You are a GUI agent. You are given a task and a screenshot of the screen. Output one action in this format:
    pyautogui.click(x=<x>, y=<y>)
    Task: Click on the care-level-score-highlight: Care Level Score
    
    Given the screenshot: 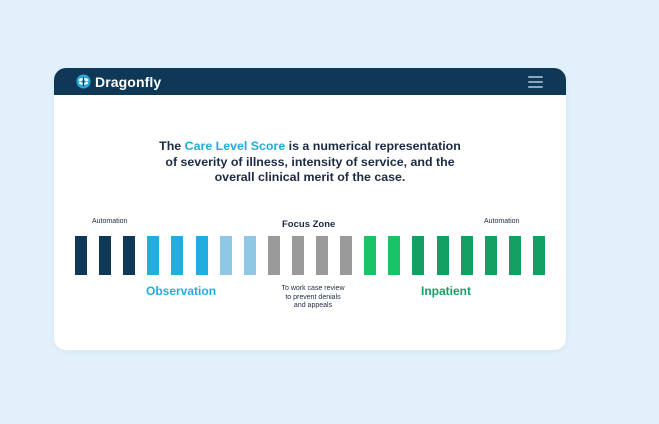 What is the action you would take?
    pyautogui.click(x=235, y=146)
    